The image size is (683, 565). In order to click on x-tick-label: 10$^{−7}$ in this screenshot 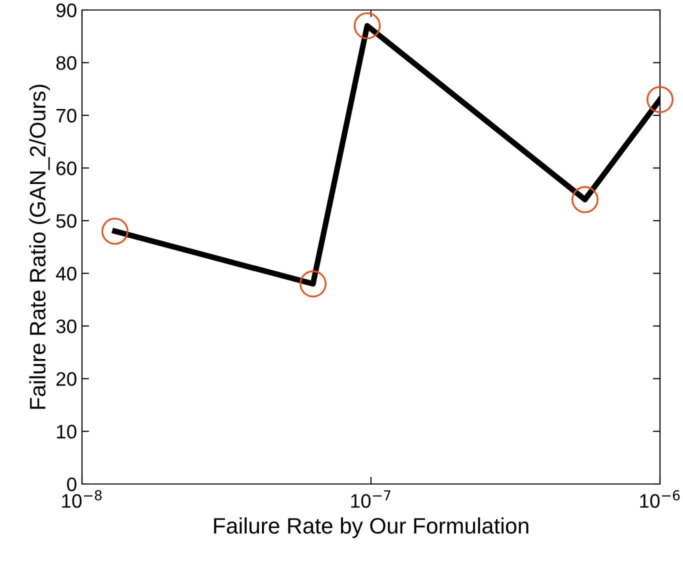, I will do `click(370, 499)`.